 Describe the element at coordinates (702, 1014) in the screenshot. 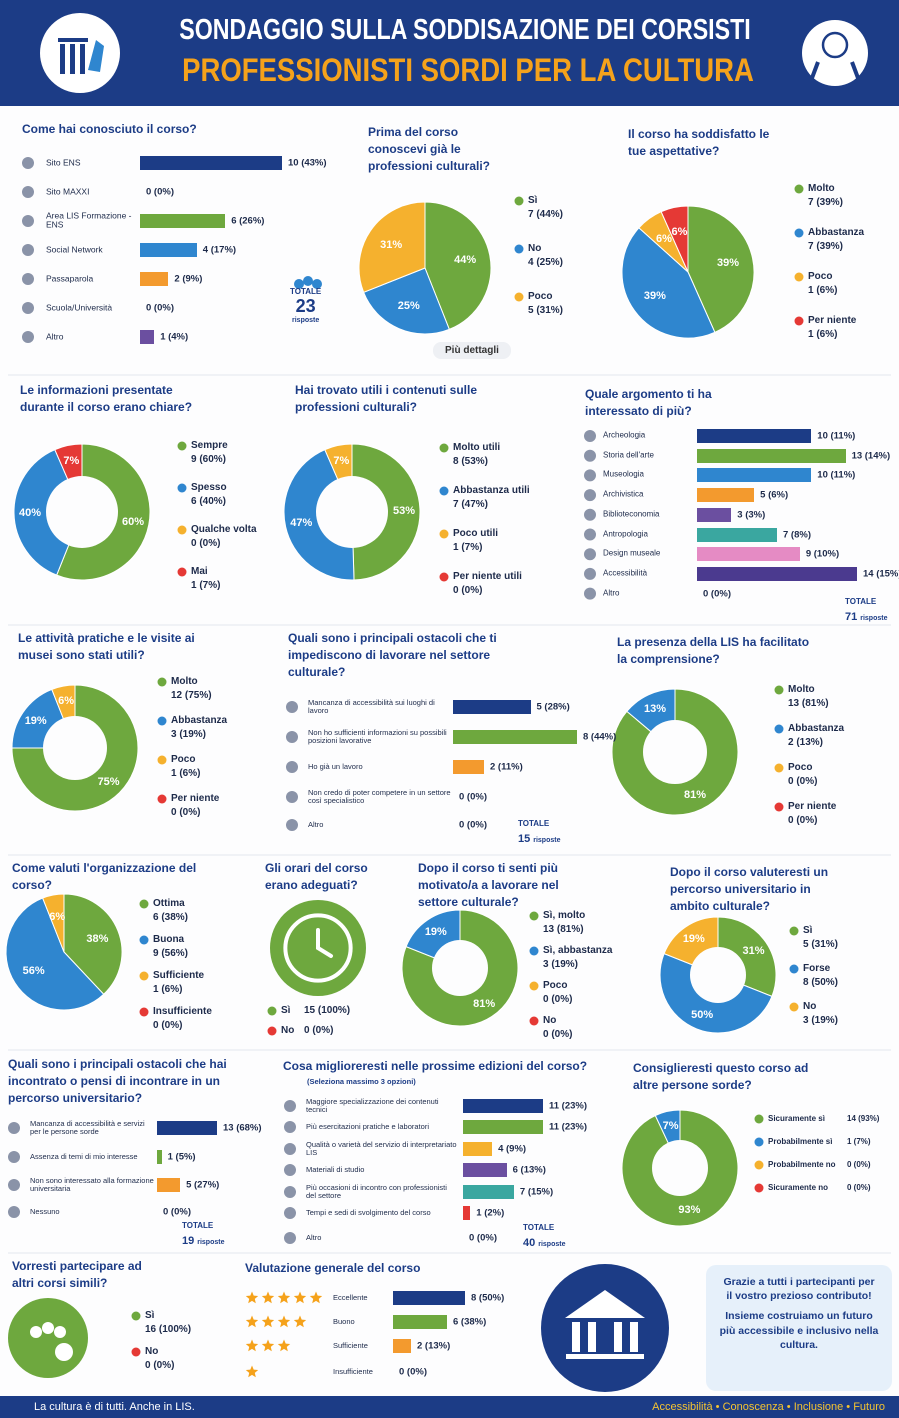

I see `slice-label: 50%` at that location.